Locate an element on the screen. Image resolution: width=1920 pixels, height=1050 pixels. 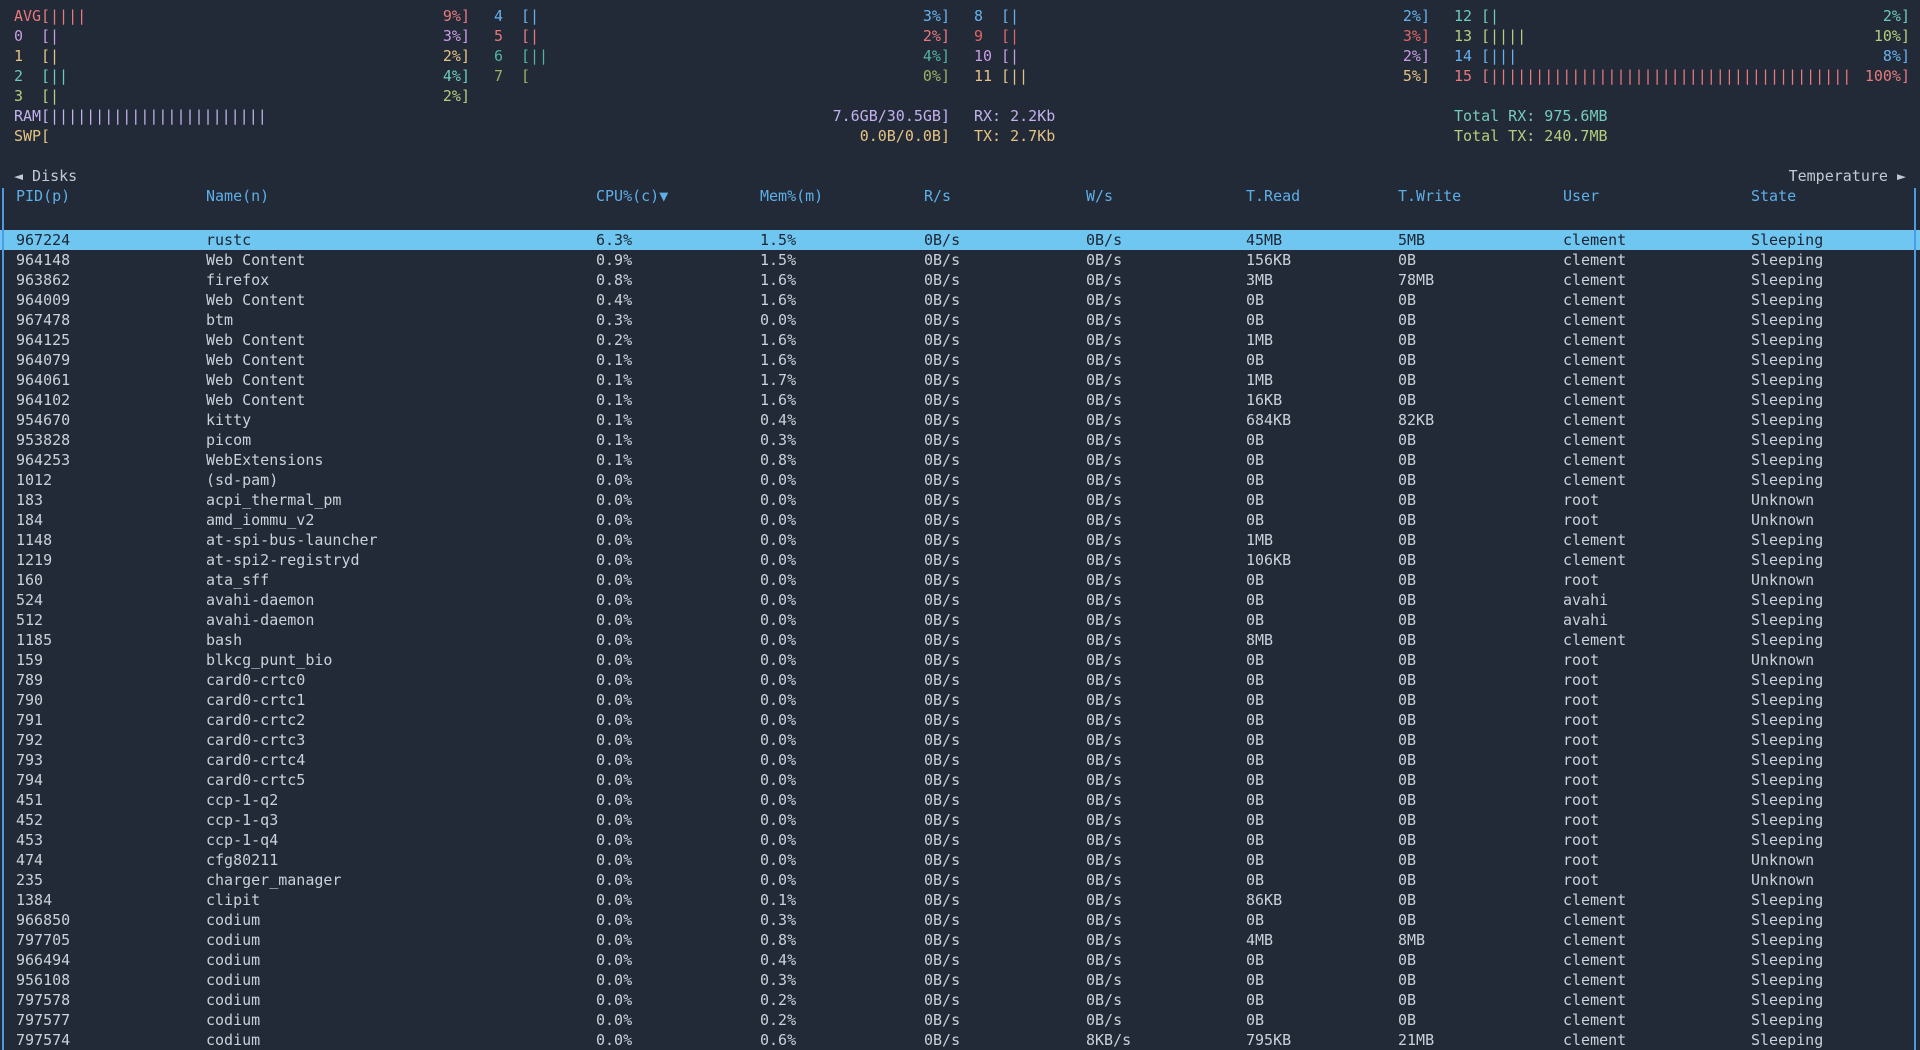
cell-pid: 967478 is located at coordinates (43, 320).